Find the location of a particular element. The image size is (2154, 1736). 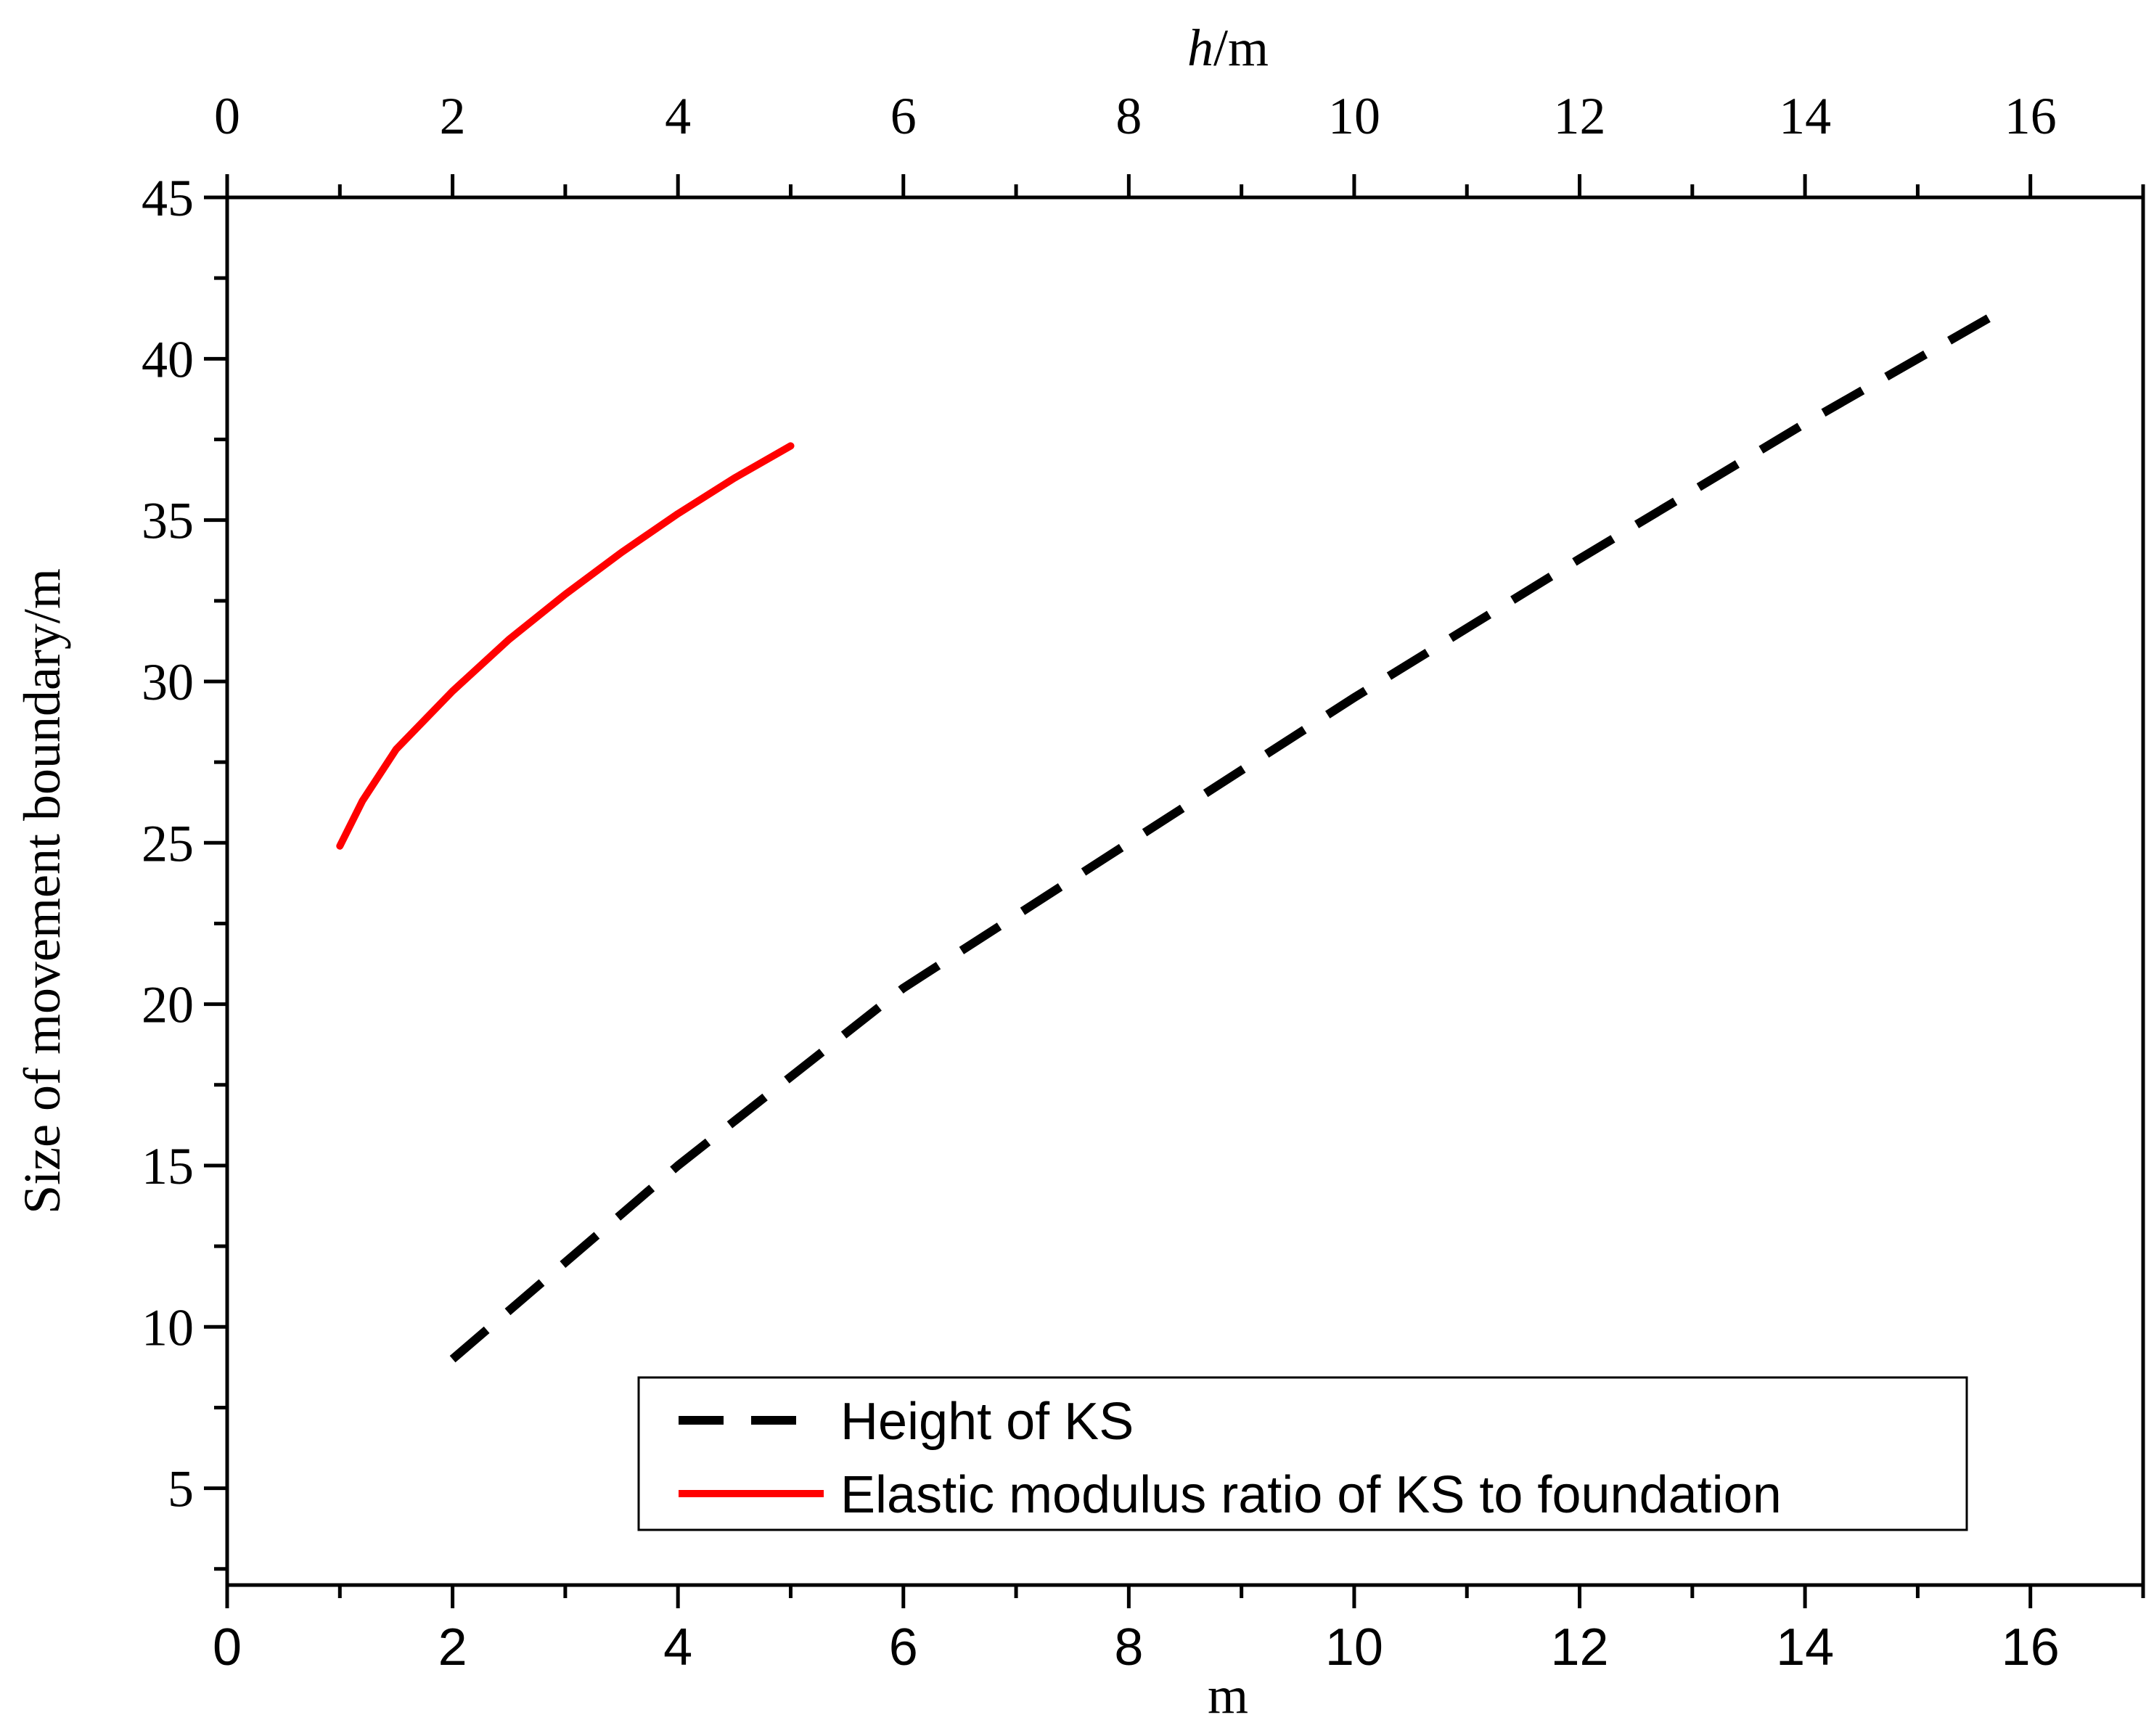

x-tick-label: 0 is located at coordinates (227, 1647).